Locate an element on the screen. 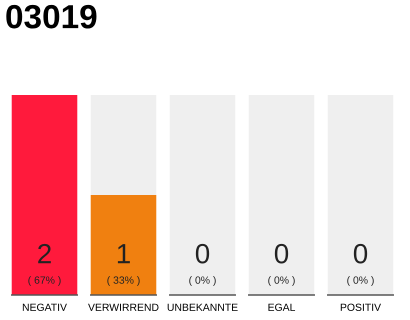  data-label: 2 is located at coordinates (44, 254).